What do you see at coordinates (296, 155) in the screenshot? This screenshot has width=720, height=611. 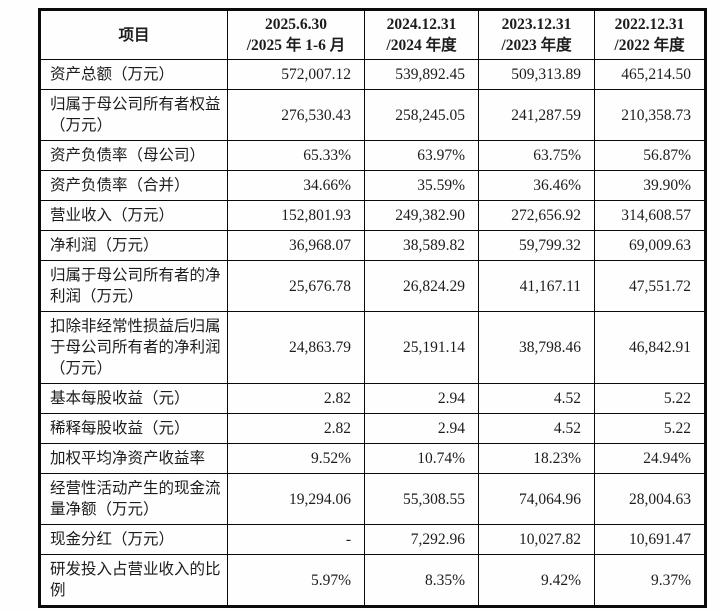 I see `row-value: 65.33%` at bounding box center [296, 155].